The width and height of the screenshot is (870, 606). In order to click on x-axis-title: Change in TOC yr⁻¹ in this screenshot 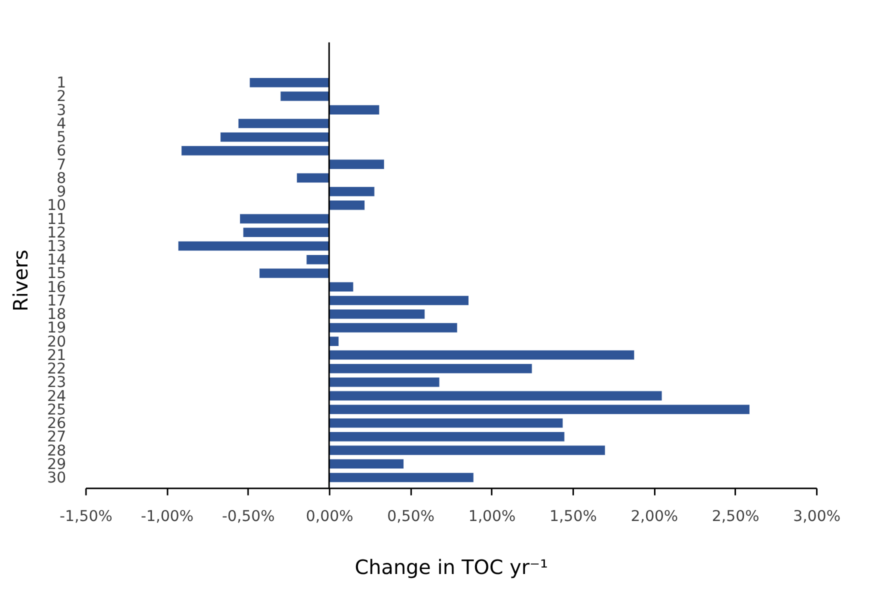, I will do `click(451, 567)`.